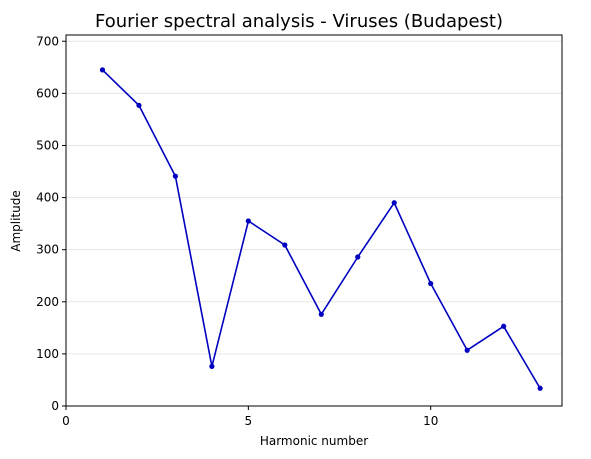 The width and height of the screenshot is (591, 459). What do you see at coordinates (249, 421) in the screenshot?
I see `x-tick-label: 5` at bounding box center [249, 421].